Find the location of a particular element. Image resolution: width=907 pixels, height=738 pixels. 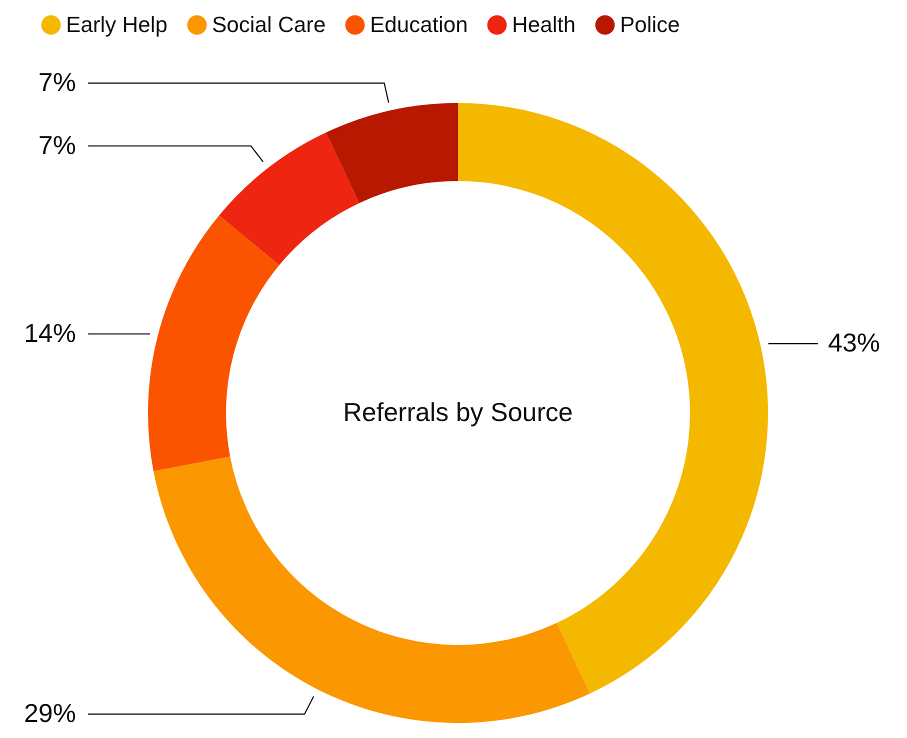

legend-label: Early Help is located at coordinates (117, 24).